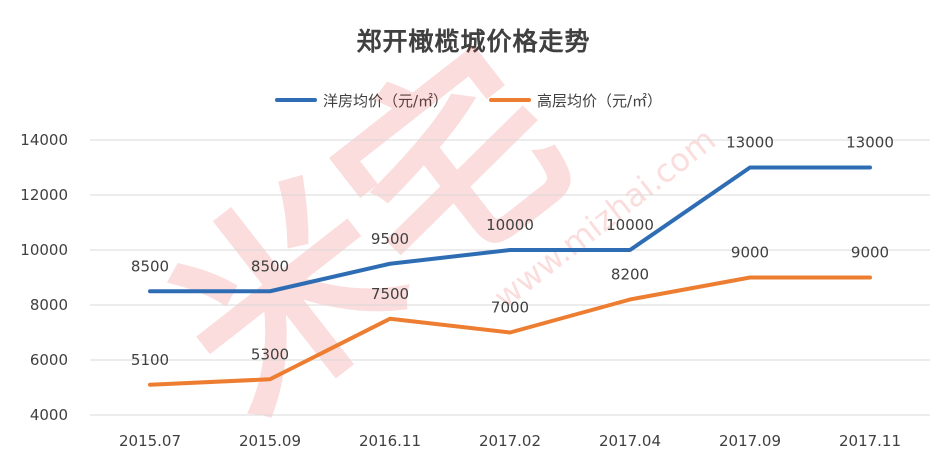 The image size is (947, 466). What do you see at coordinates (390, 294) in the screenshot?
I see `data-label-series-2: 7500` at bounding box center [390, 294].